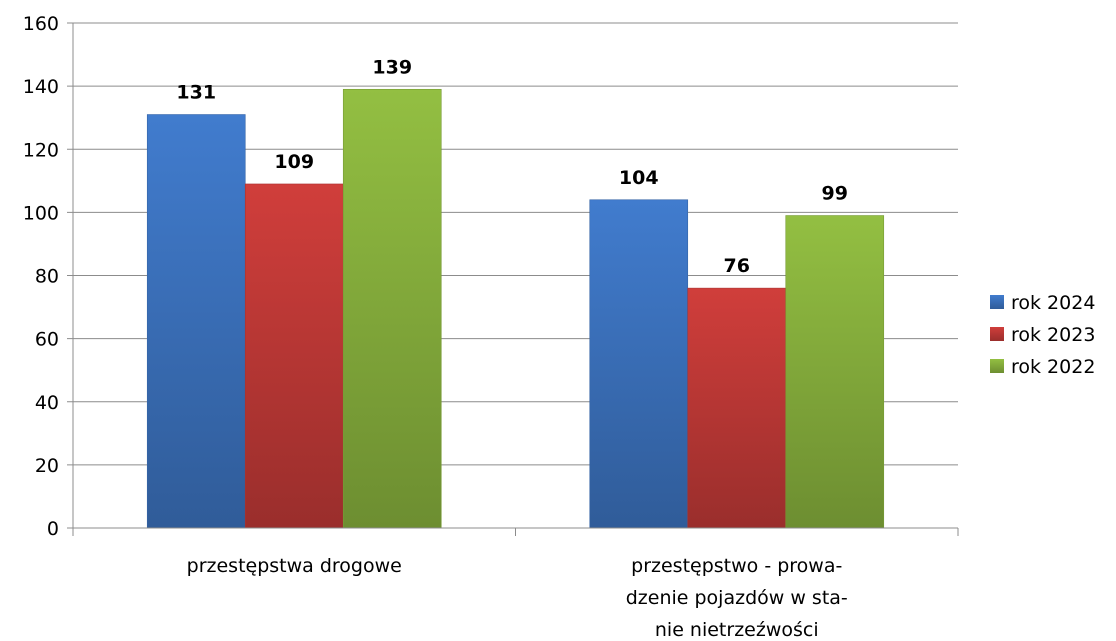 This screenshot has height=641, width=1116. What do you see at coordinates (47, 466) in the screenshot?
I see `y-tick-label: 20` at bounding box center [47, 466].